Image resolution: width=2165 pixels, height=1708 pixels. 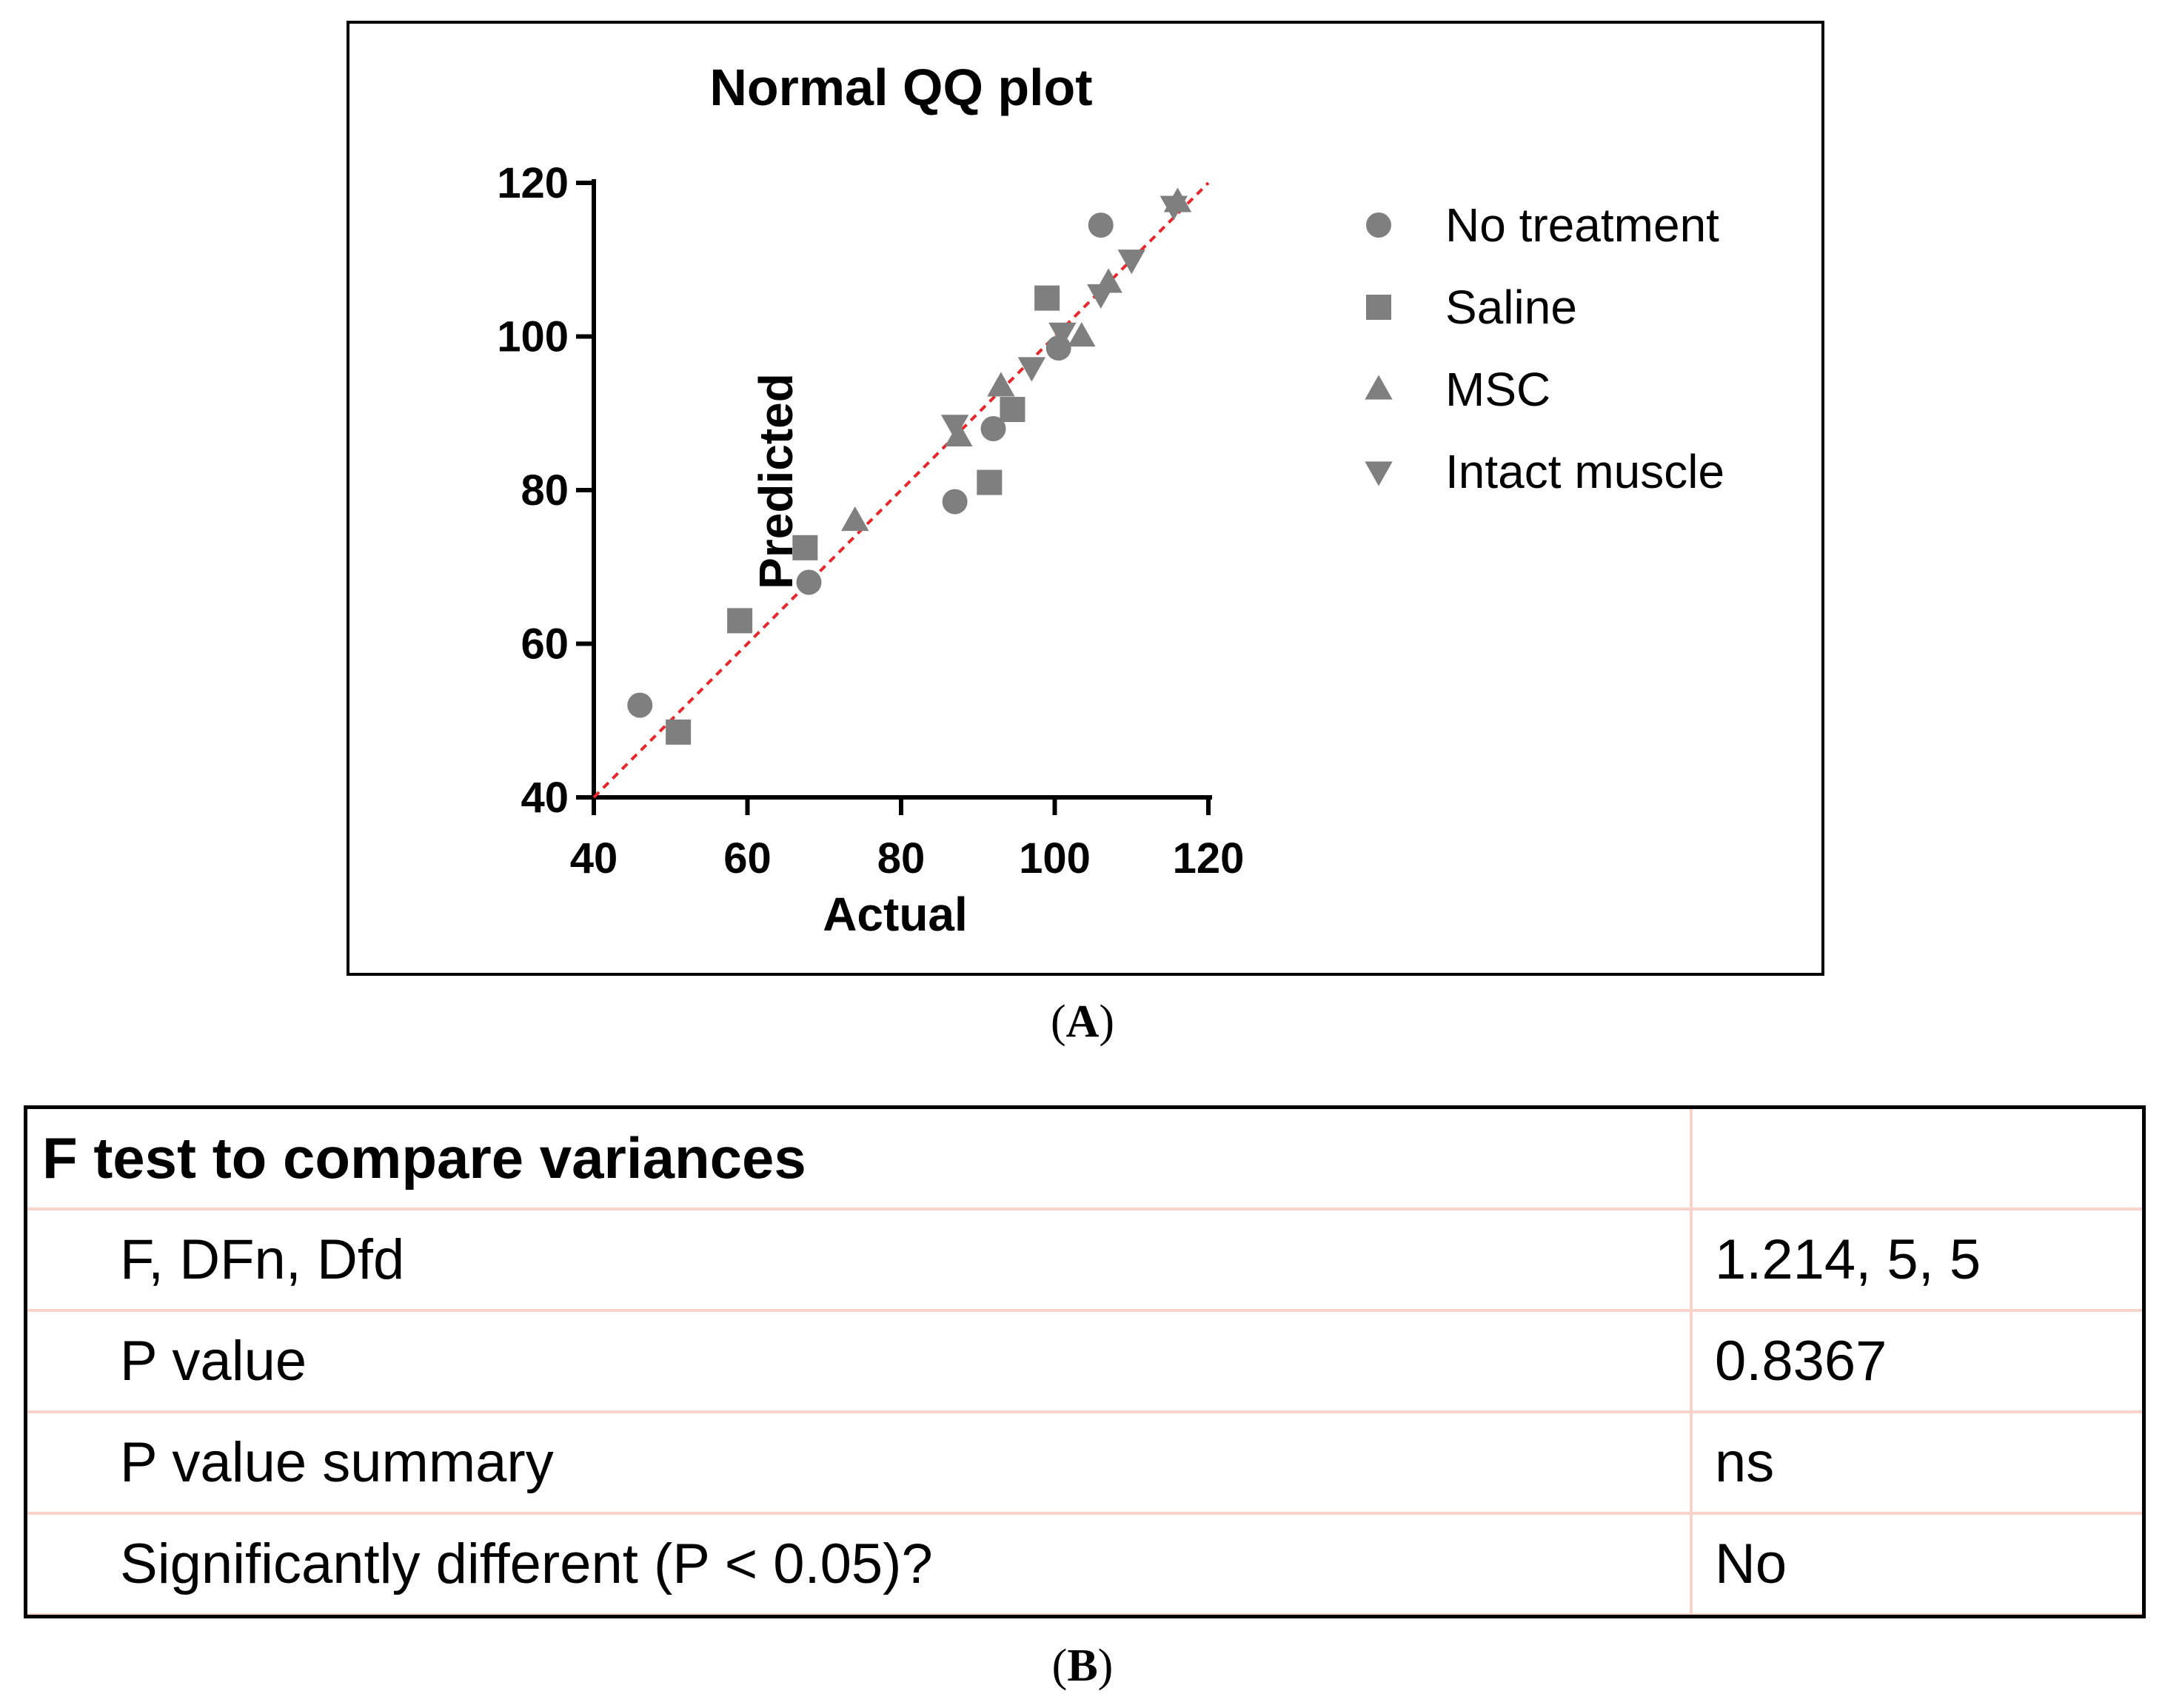 What do you see at coordinates (1379, 473) in the screenshot?
I see `legend-marker-intact-muscle` at bounding box center [1379, 473].